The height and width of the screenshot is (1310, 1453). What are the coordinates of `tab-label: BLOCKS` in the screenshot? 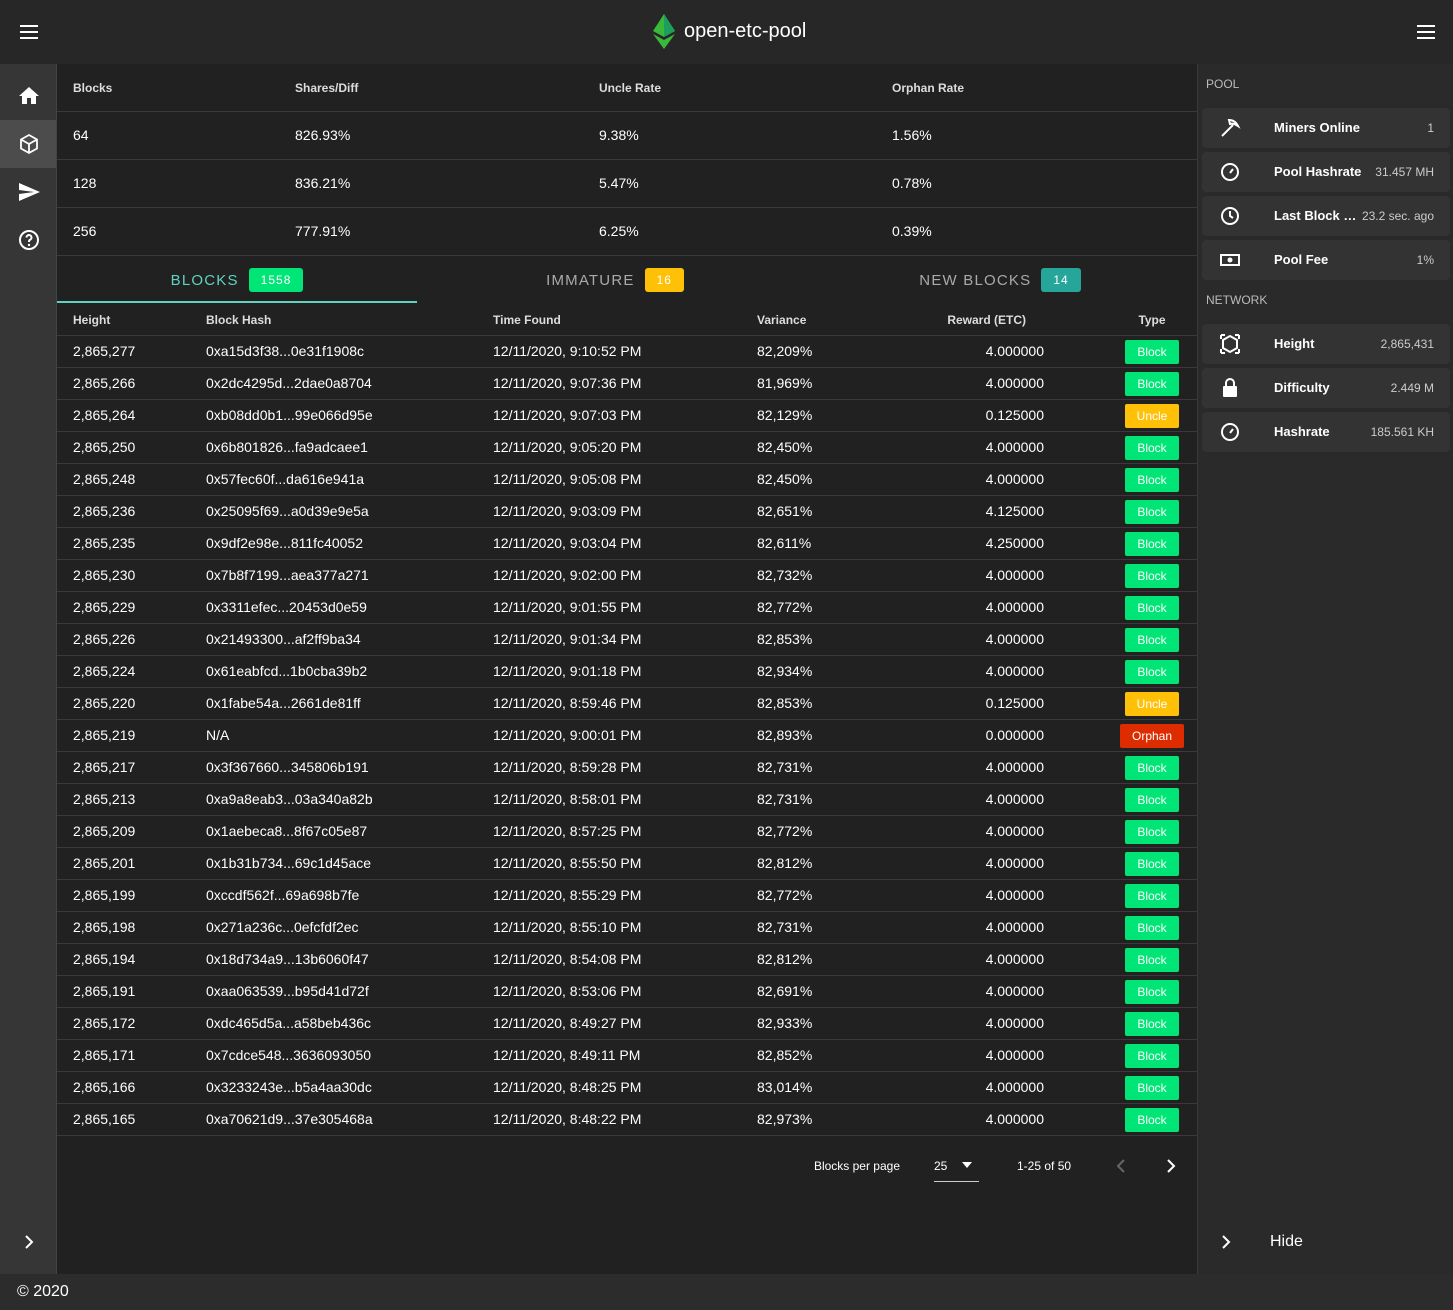 It's located at (204, 280).